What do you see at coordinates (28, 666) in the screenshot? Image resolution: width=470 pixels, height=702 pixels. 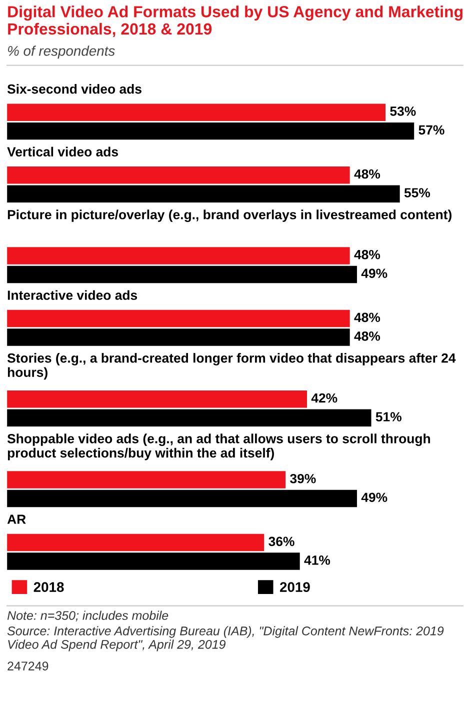 I see `text: 247249` at bounding box center [28, 666].